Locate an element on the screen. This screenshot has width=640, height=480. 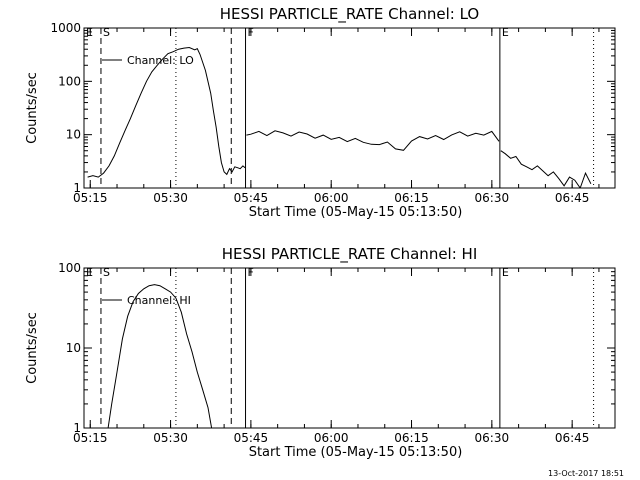
y-tick-label: 1000 is located at coordinates (65, 28).